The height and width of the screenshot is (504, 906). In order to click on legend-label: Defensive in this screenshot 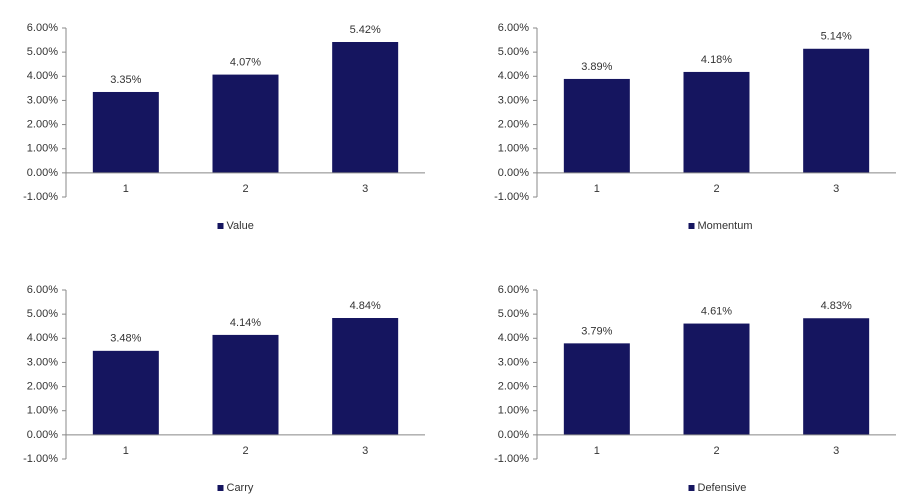, I will do `click(722, 488)`.